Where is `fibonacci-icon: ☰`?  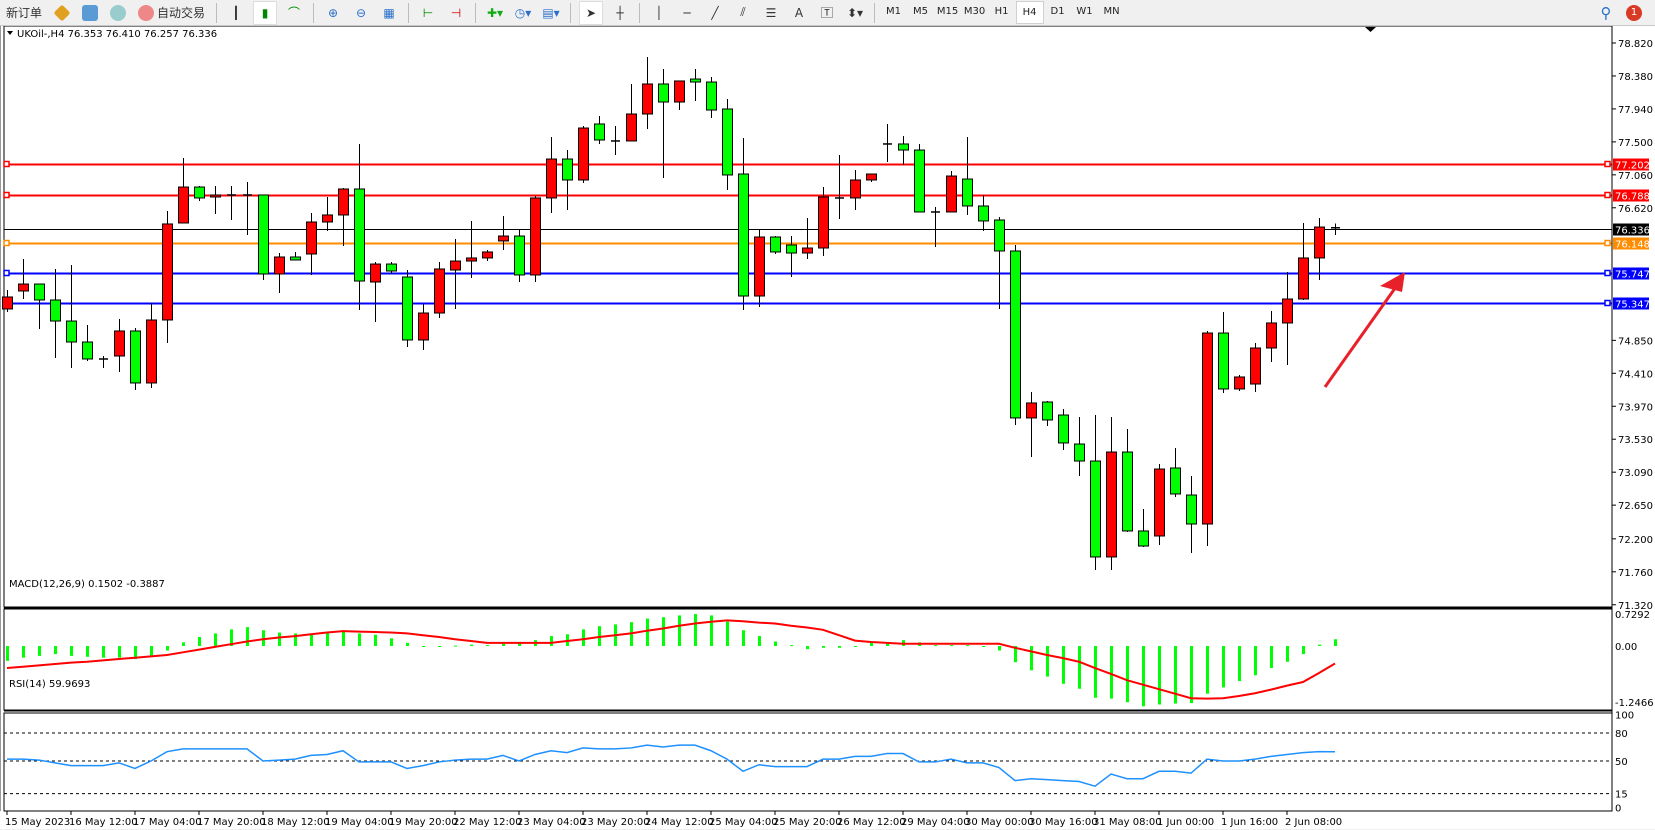 fibonacci-icon: ☰ is located at coordinates (771, 12).